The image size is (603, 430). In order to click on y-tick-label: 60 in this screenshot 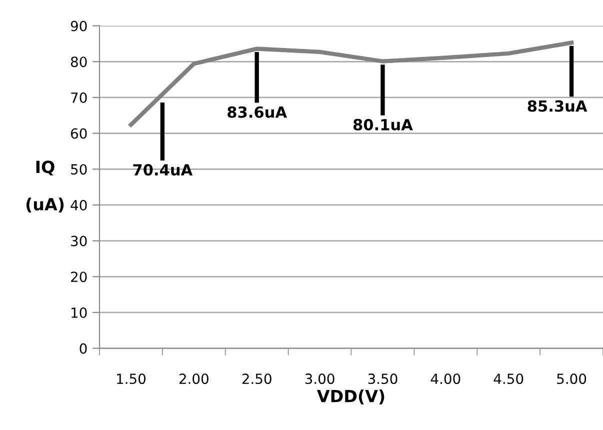, I will do `click(78, 133)`.